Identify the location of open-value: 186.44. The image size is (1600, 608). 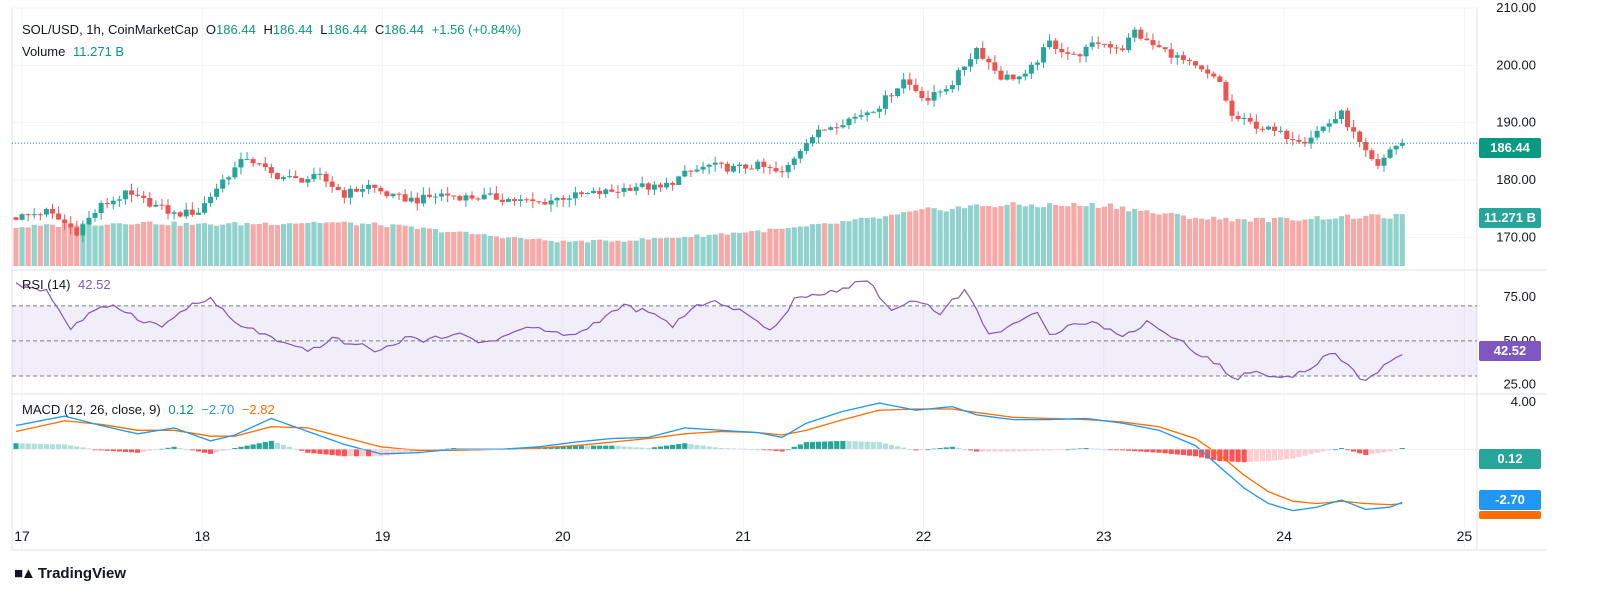
(236, 29).